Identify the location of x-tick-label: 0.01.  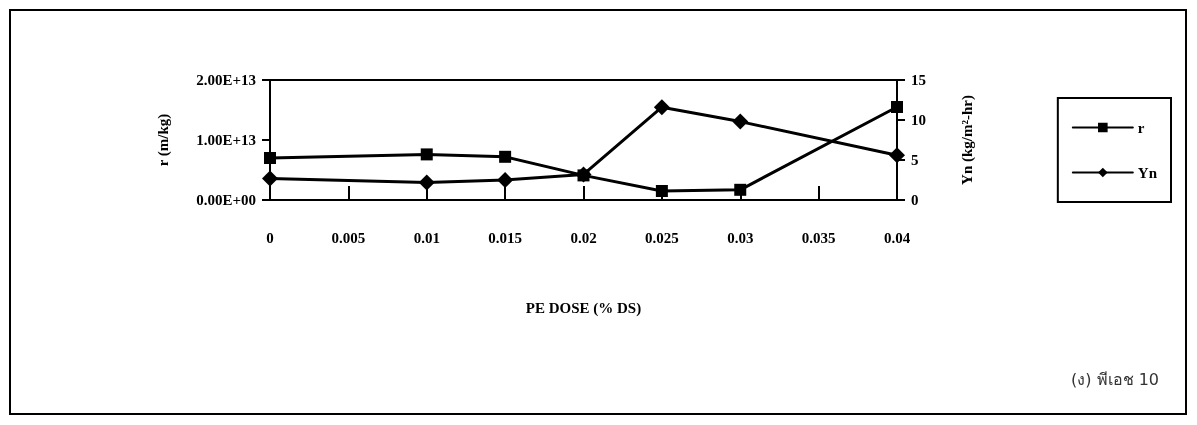
(426, 237).